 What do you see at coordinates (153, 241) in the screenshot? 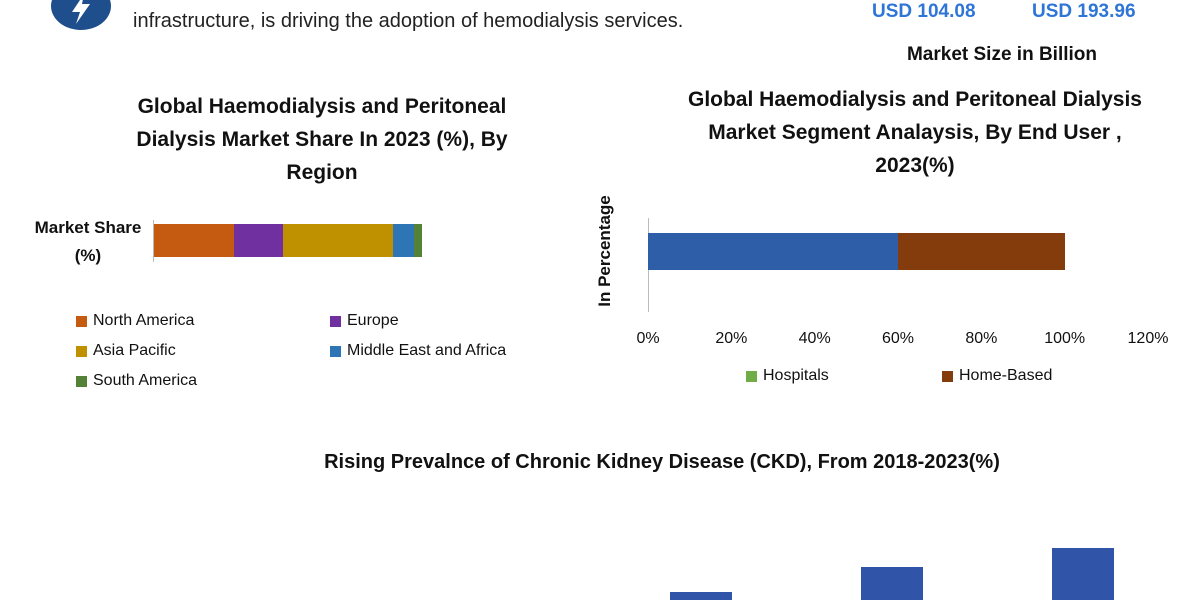
I see `axis-line` at bounding box center [153, 241].